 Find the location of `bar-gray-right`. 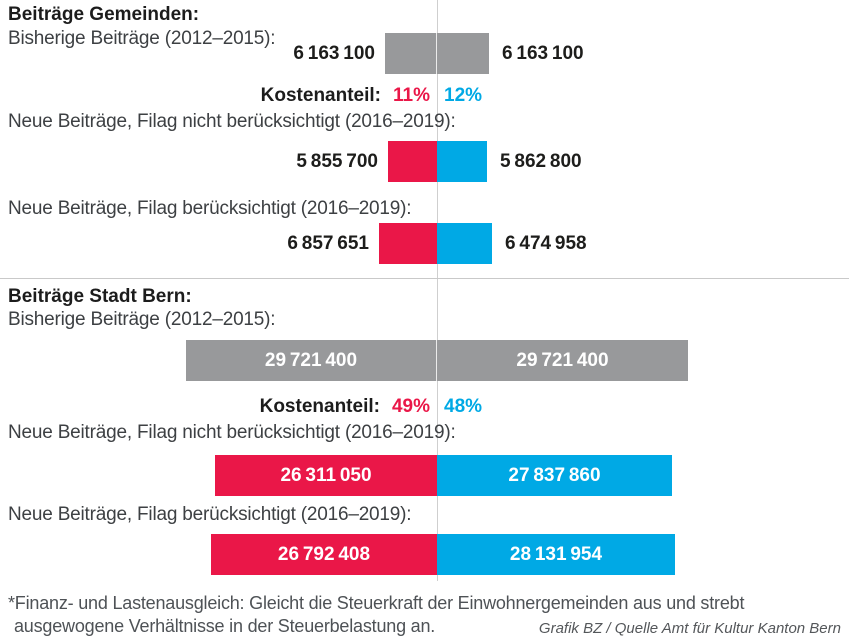

bar-gray-right is located at coordinates (463, 53).